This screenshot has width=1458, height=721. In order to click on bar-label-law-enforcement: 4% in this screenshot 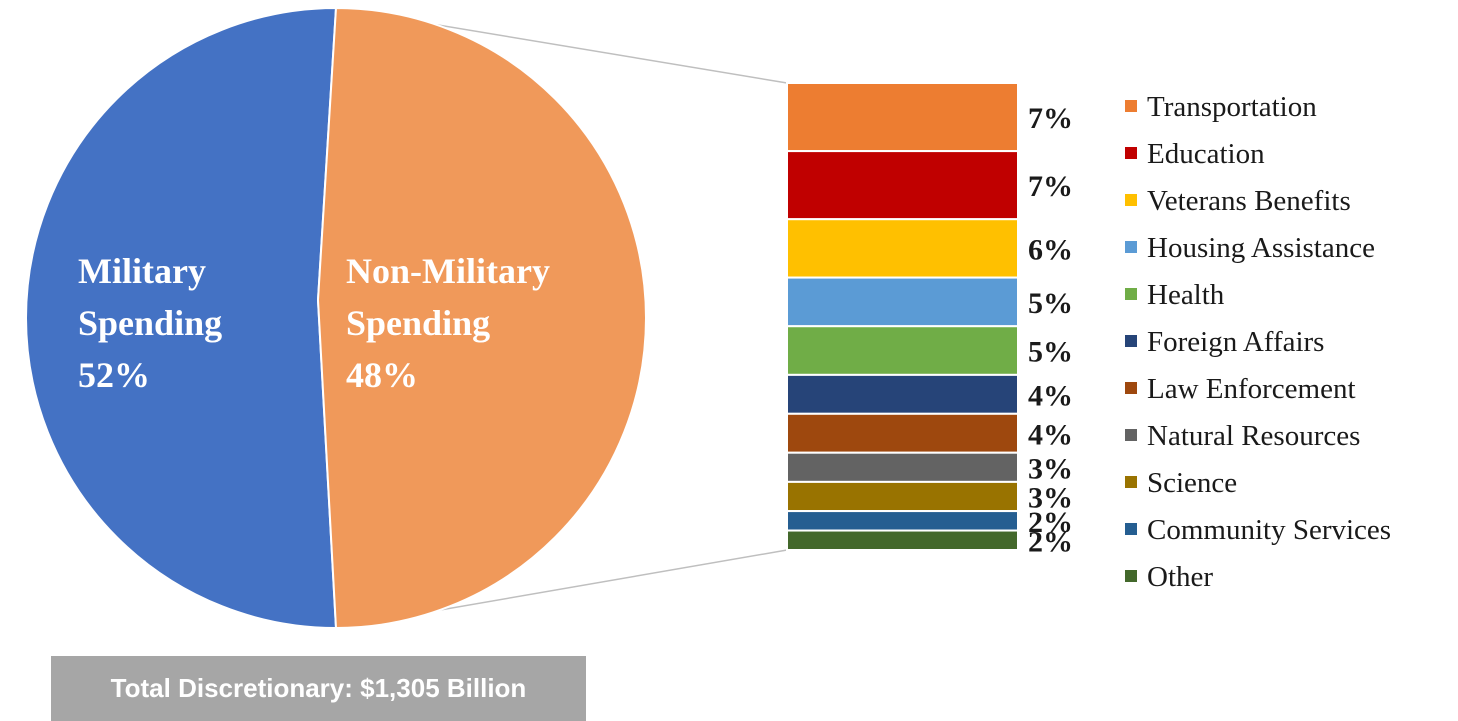, I will do `click(1050, 434)`.